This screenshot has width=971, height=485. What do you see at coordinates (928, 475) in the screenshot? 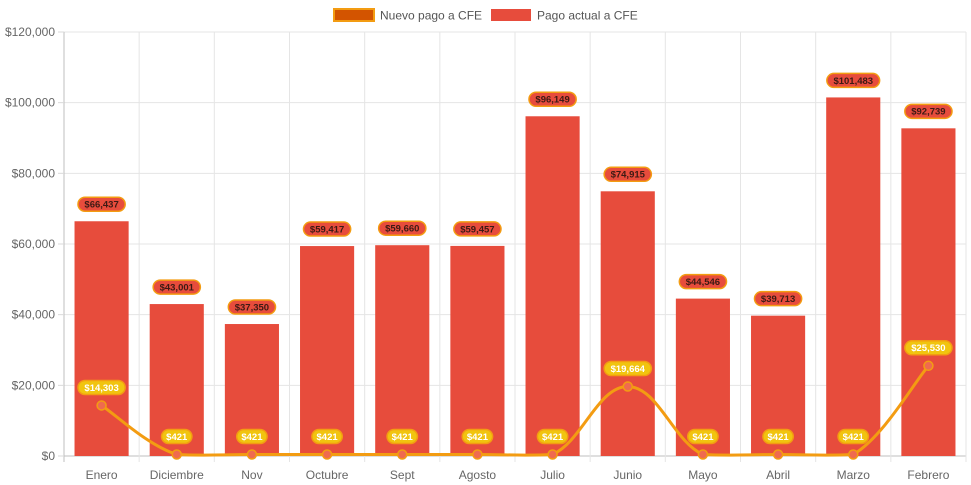
I see `x-tick-label-febrero: Febrero` at bounding box center [928, 475].